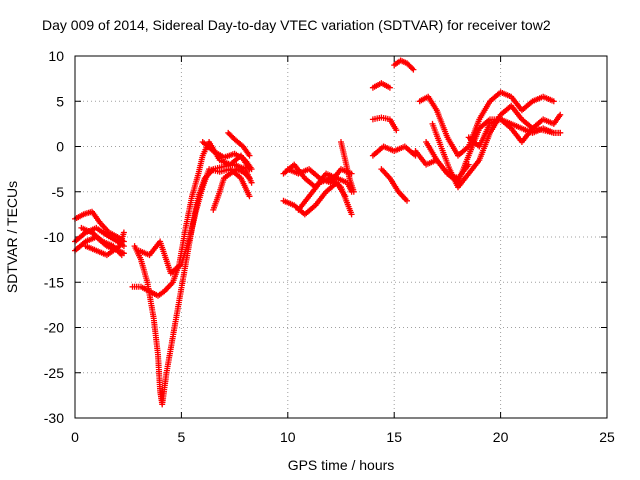  What do you see at coordinates (56, 56) in the screenshot?
I see `y-tick-label: 10` at bounding box center [56, 56].